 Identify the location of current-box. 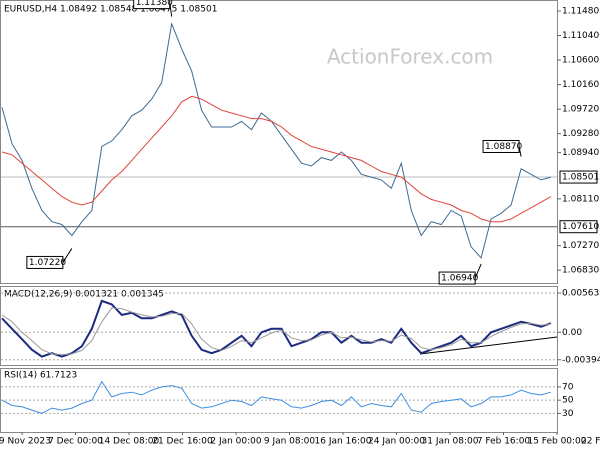
(578, 177).